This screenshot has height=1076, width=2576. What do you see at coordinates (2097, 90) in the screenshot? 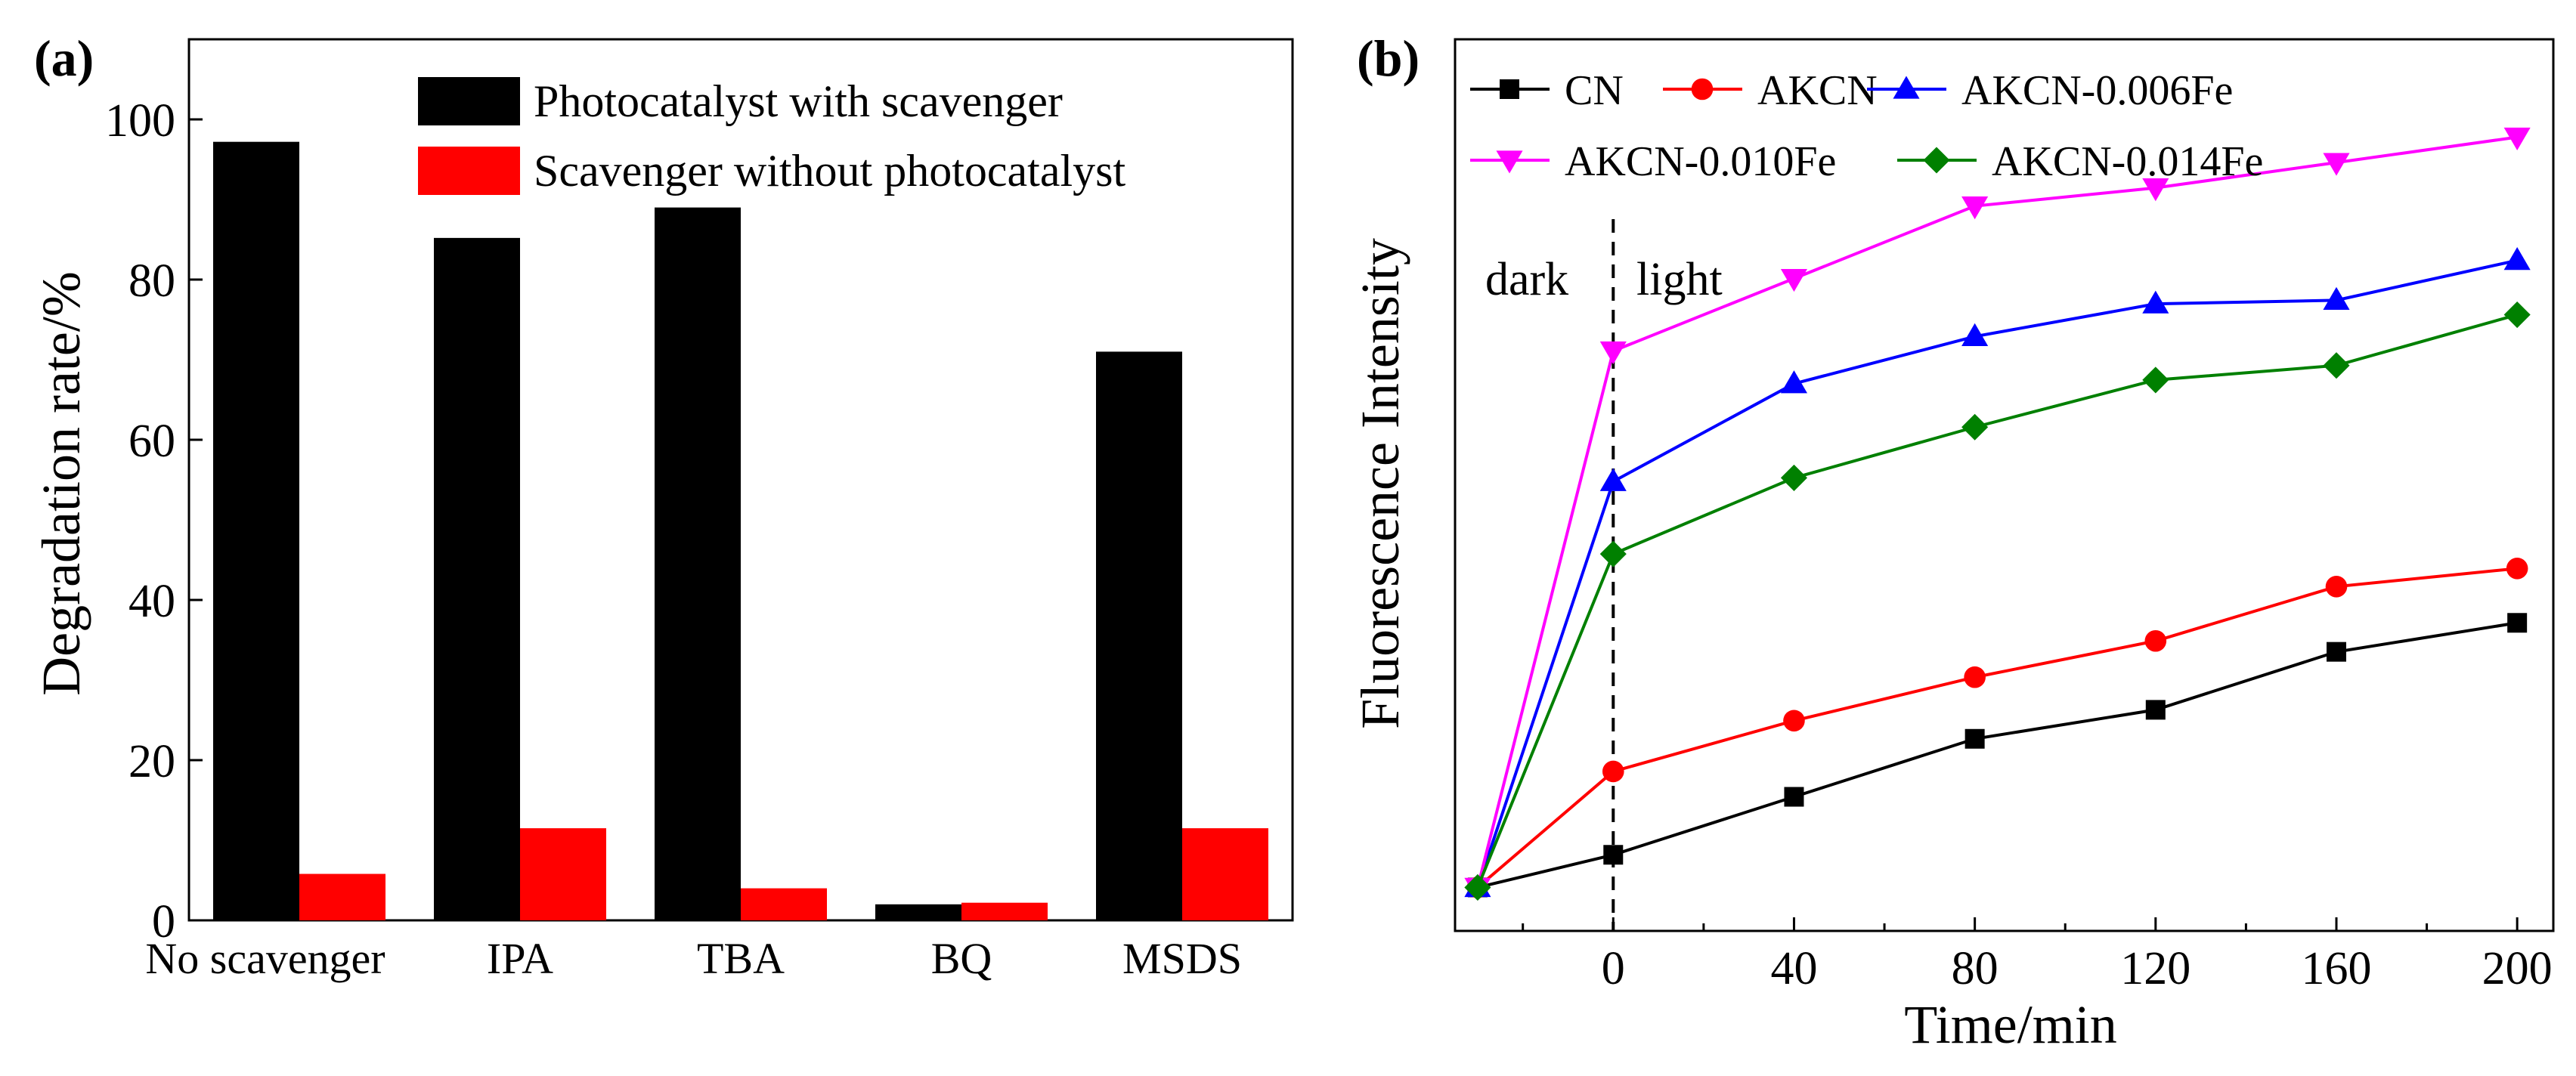
I see `legend-entry: AKCN-0.006Fe` at bounding box center [2097, 90].